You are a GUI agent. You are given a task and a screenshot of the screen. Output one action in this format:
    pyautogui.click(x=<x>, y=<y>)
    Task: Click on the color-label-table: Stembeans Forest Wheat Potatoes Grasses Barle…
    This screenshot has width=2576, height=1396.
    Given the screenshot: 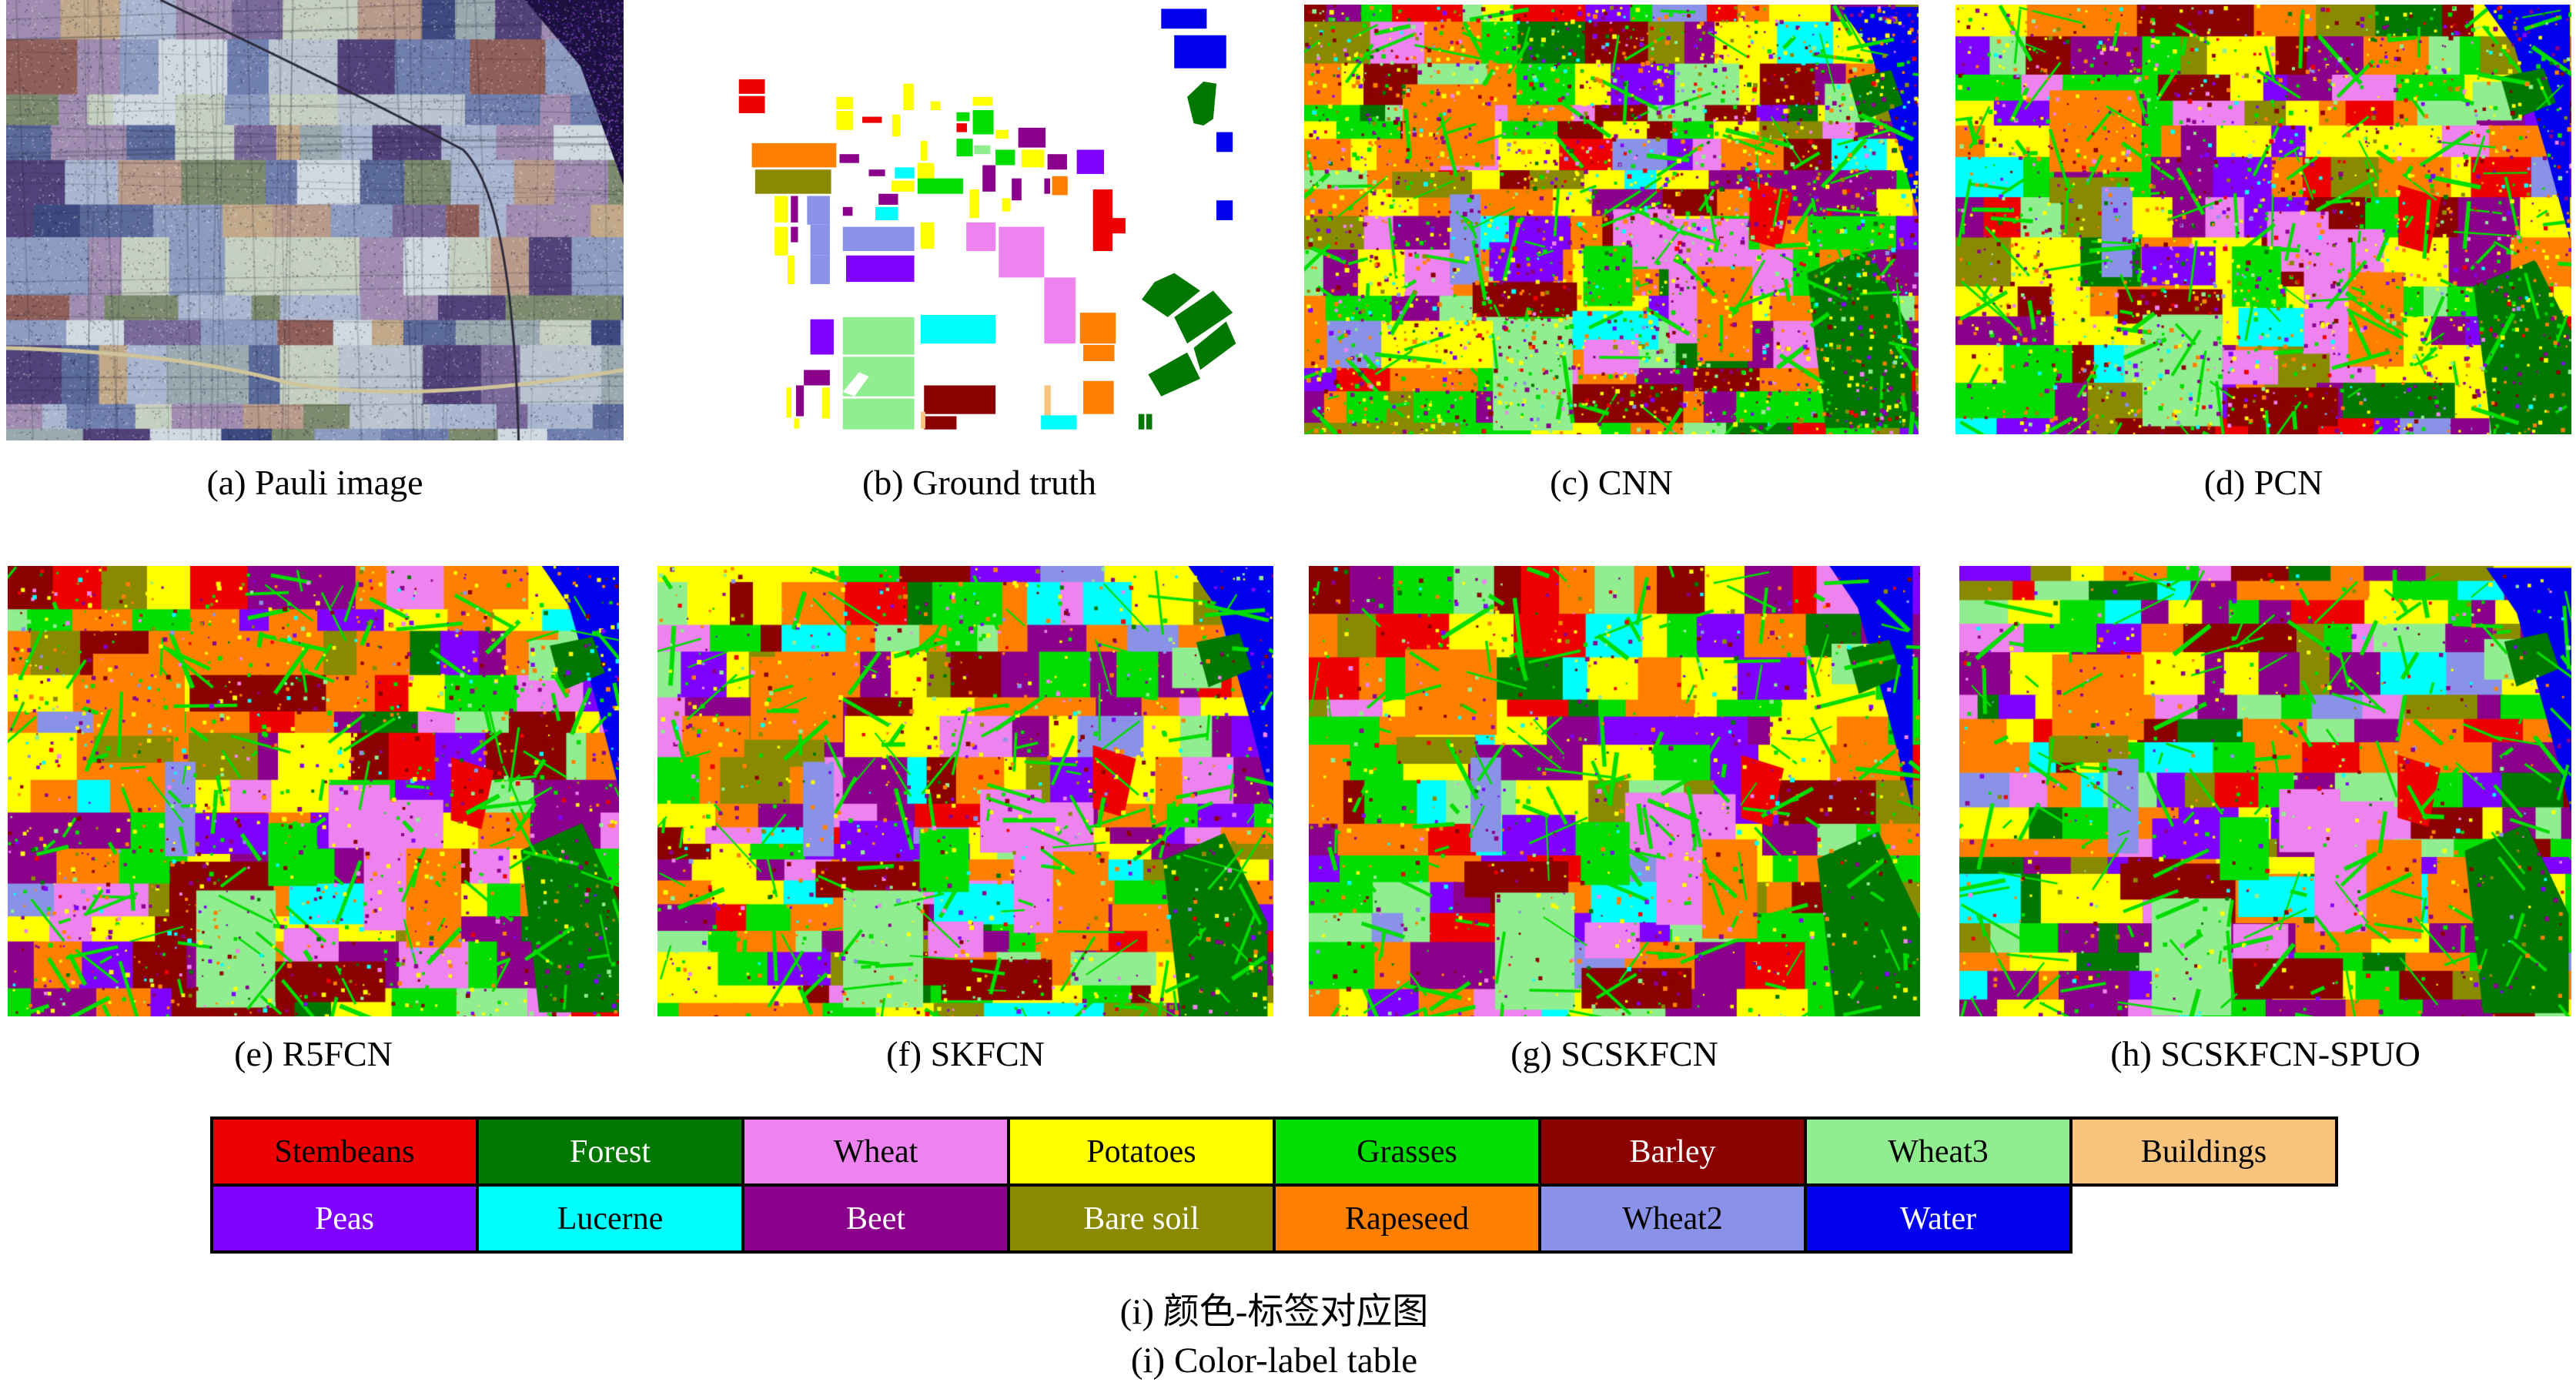 What is the action you would take?
    pyautogui.click(x=1274, y=1185)
    